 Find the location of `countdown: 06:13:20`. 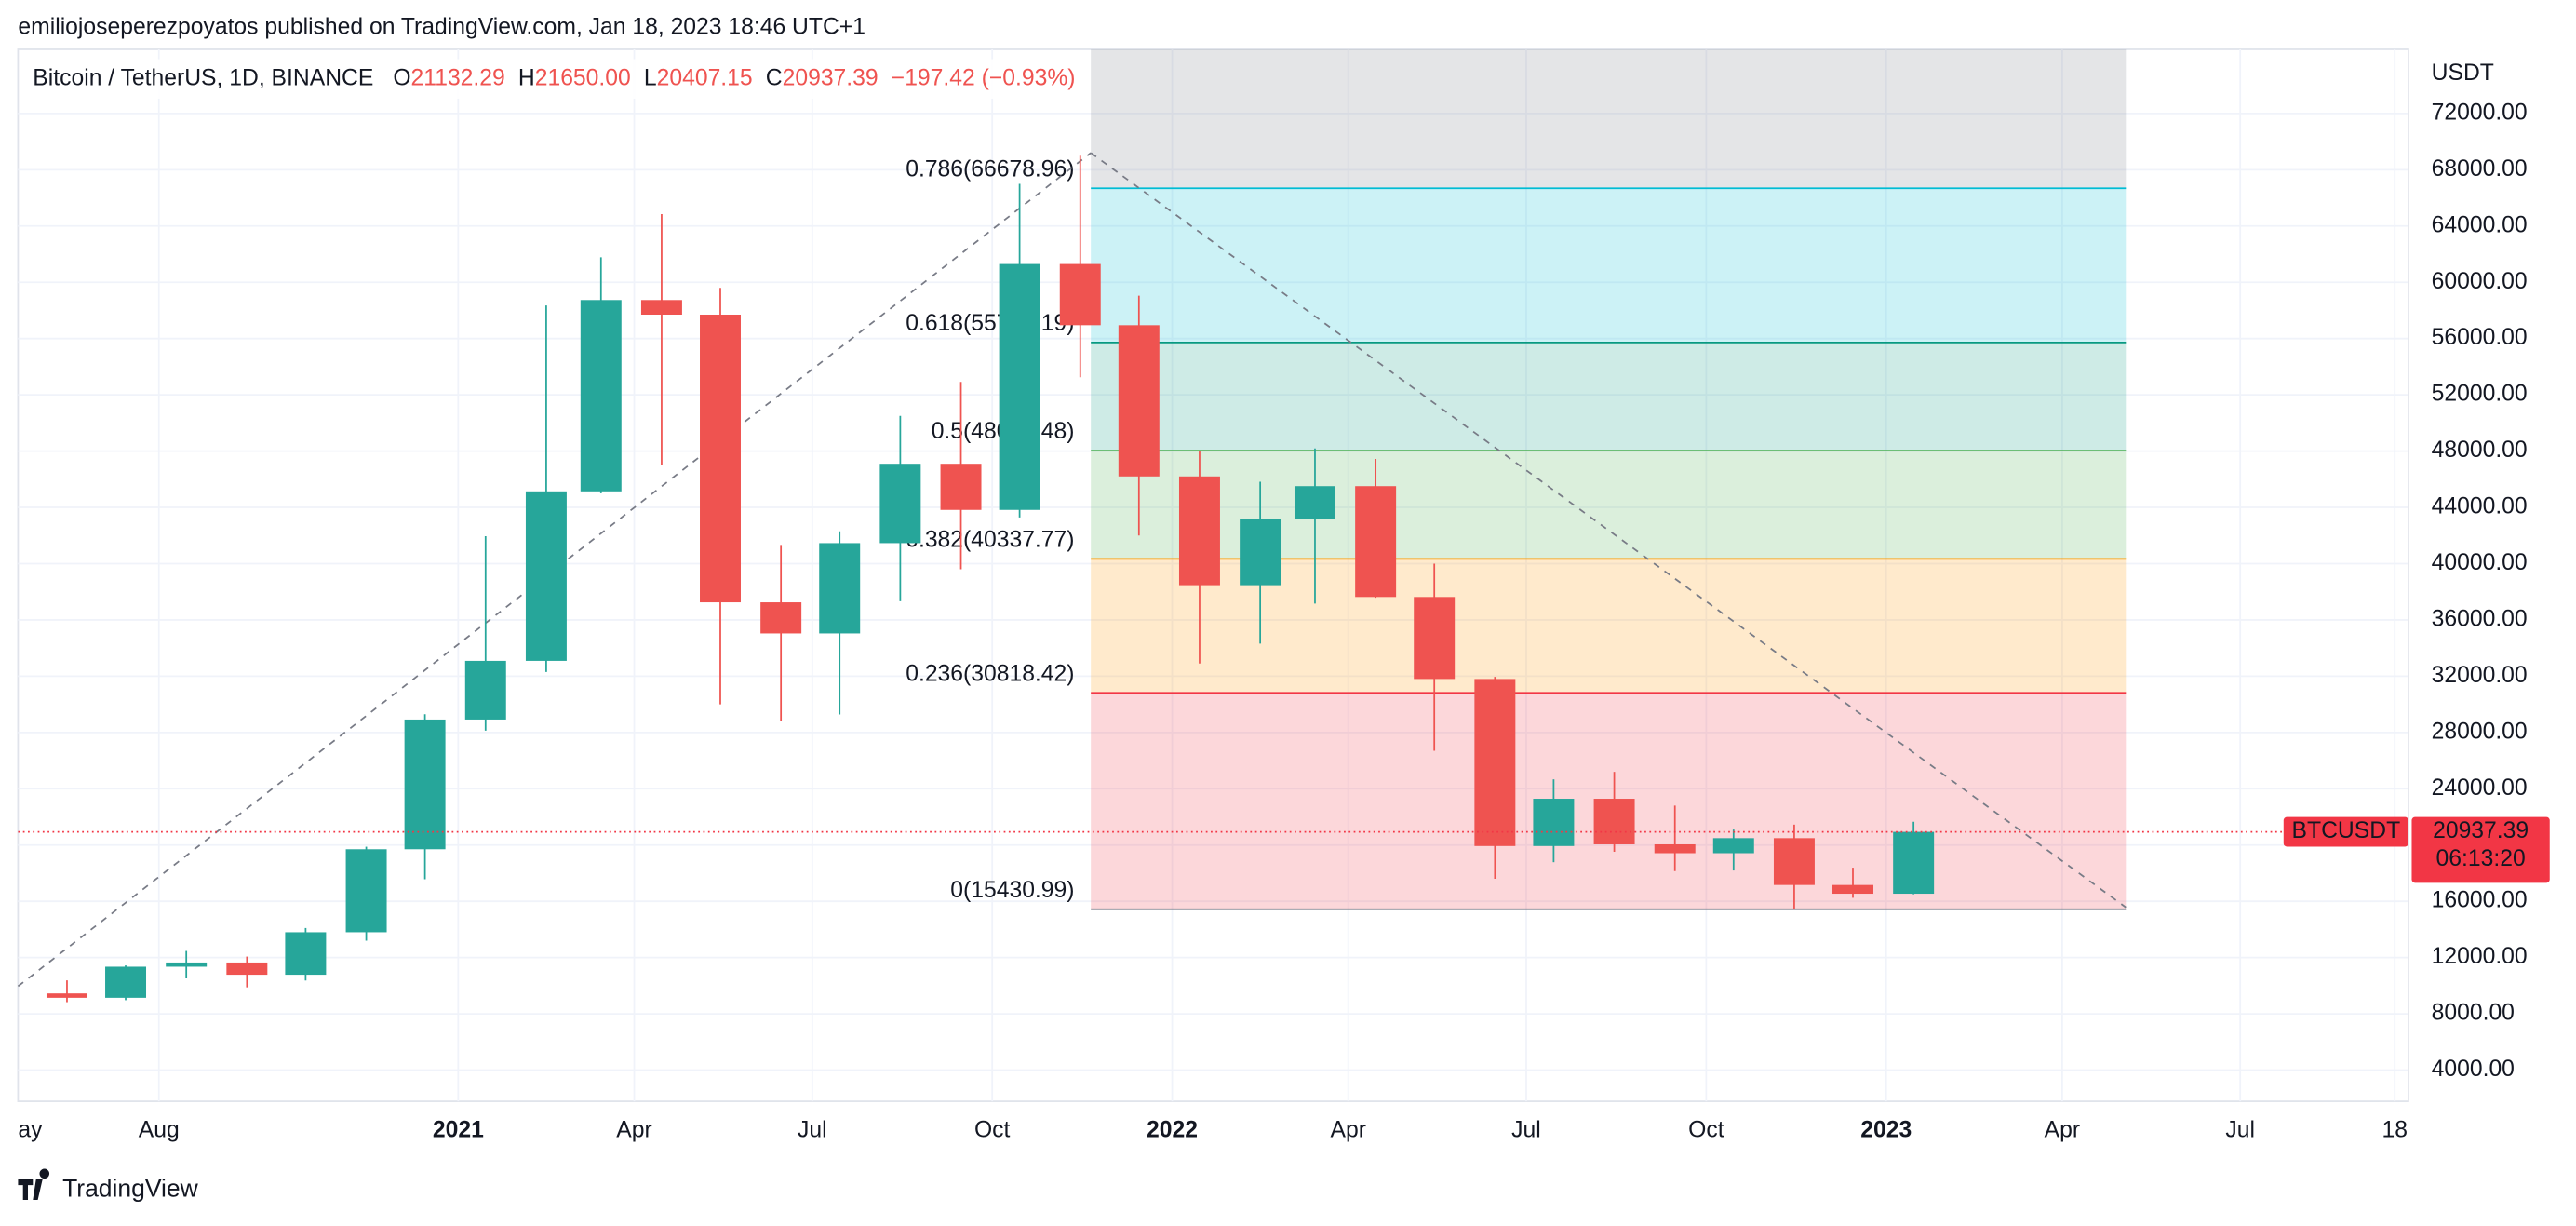

countdown: 06:13:20 is located at coordinates (2481, 858).